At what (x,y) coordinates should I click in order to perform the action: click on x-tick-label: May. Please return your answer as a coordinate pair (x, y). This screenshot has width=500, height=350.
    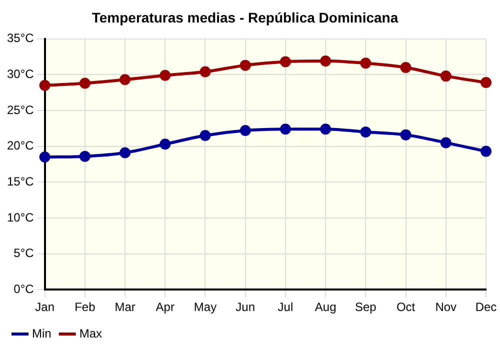
    Looking at the image, I should click on (205, 307).